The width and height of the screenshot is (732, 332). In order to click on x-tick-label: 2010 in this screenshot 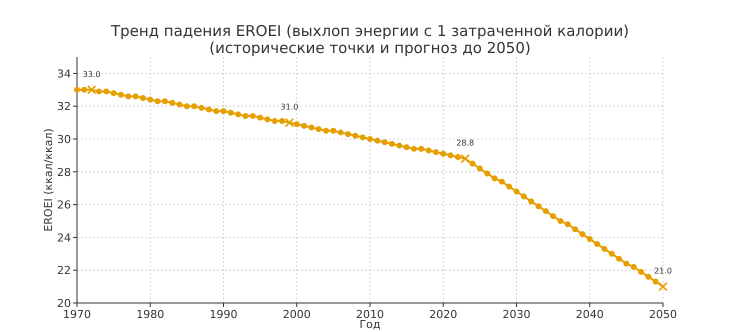, I will do `click(370, 314)`.